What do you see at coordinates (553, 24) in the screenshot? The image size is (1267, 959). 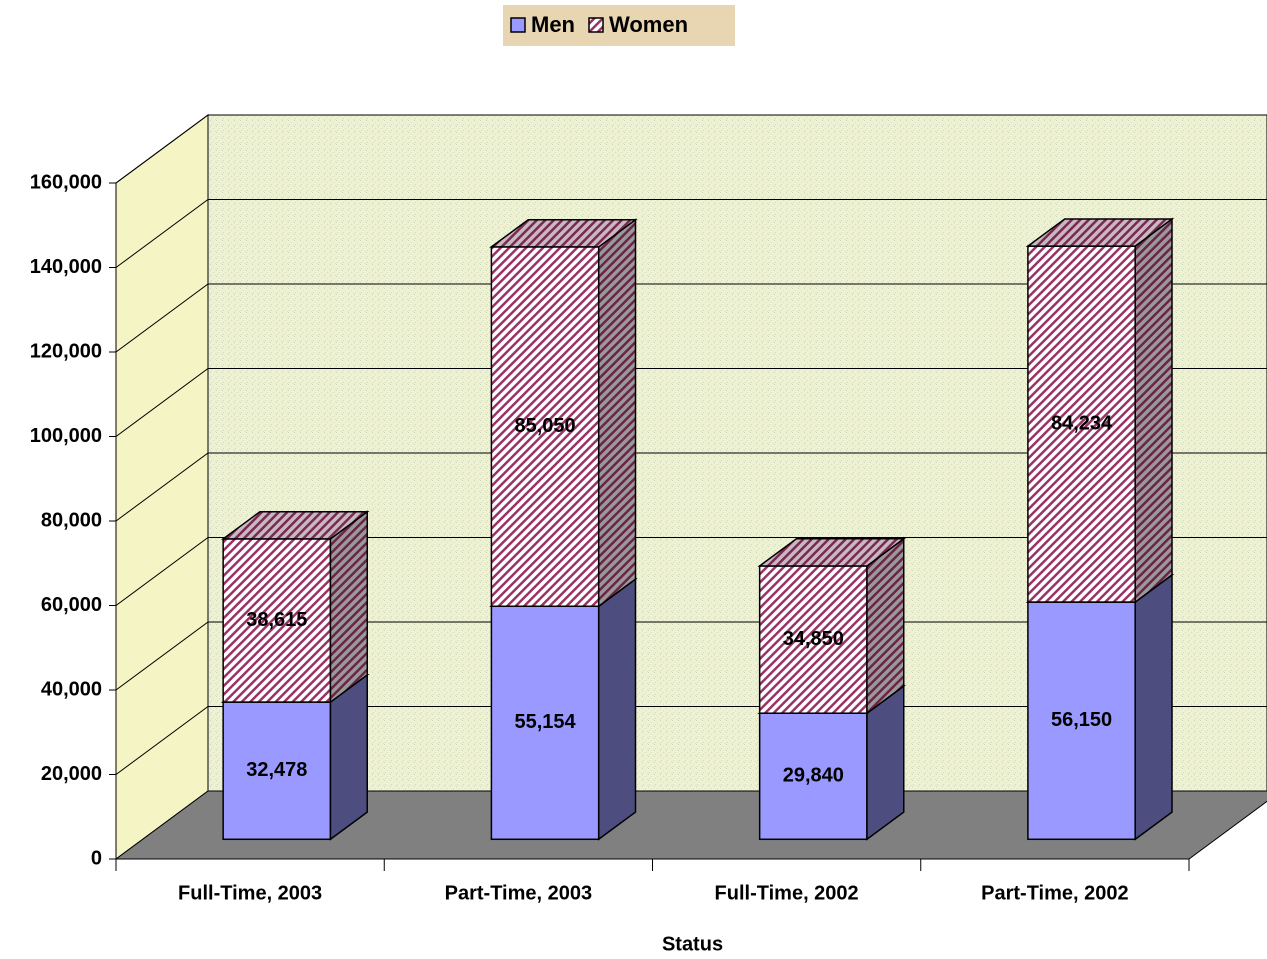 I see `legend-label: Men` at bounding box center [553, 24].